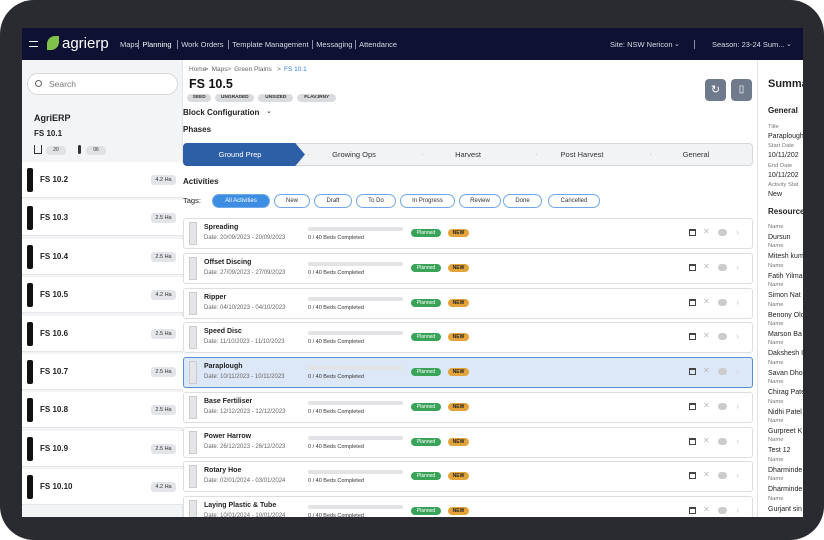  Describe the element at coordinates (38, 83) in the screenshot. I see `search-icon` at that location.